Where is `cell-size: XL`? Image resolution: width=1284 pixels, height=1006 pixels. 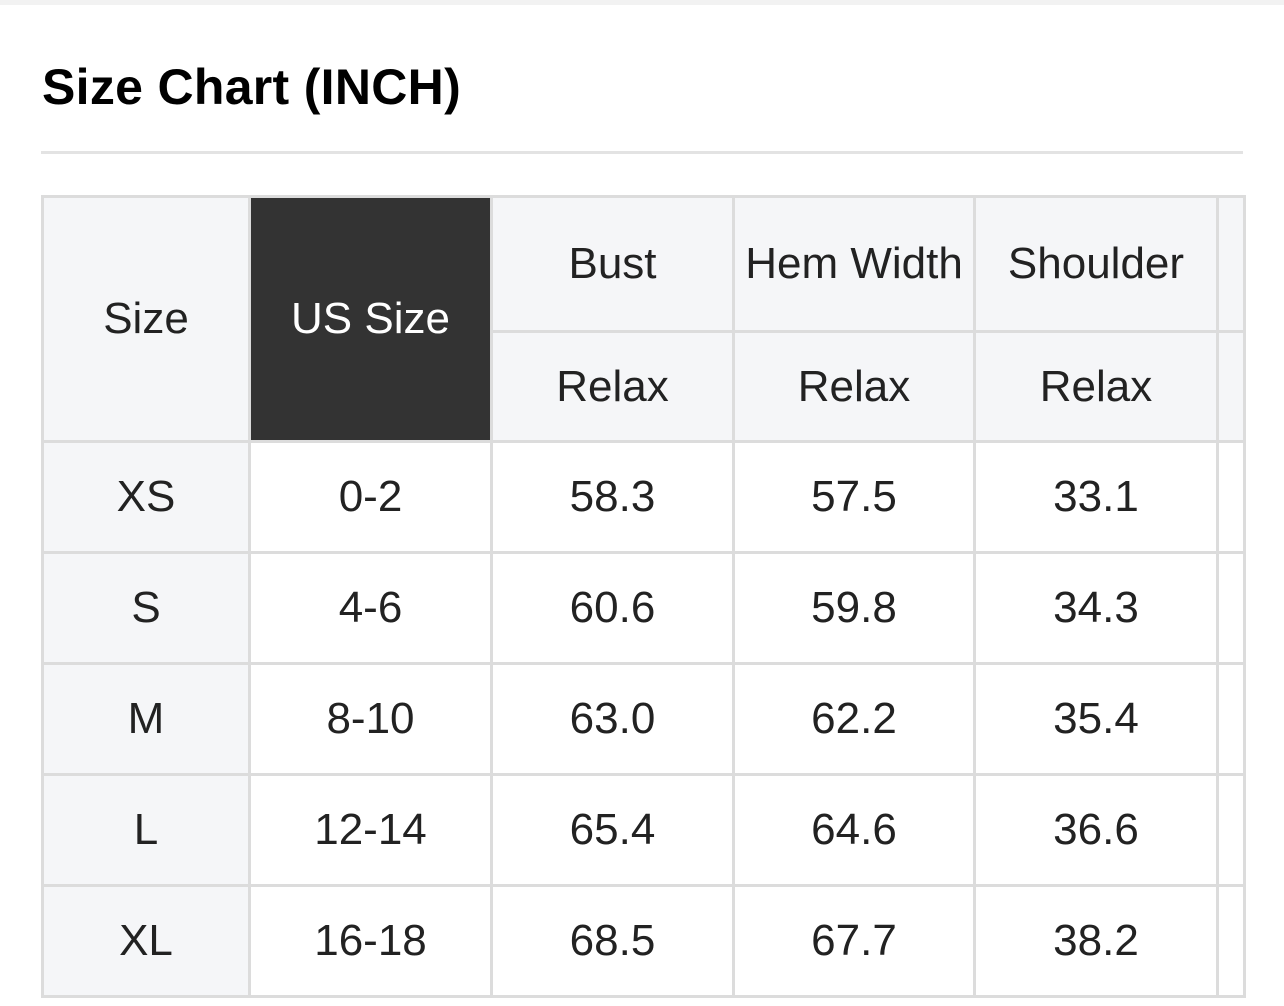 cell-size: XL is located at coordinates (146, 941).